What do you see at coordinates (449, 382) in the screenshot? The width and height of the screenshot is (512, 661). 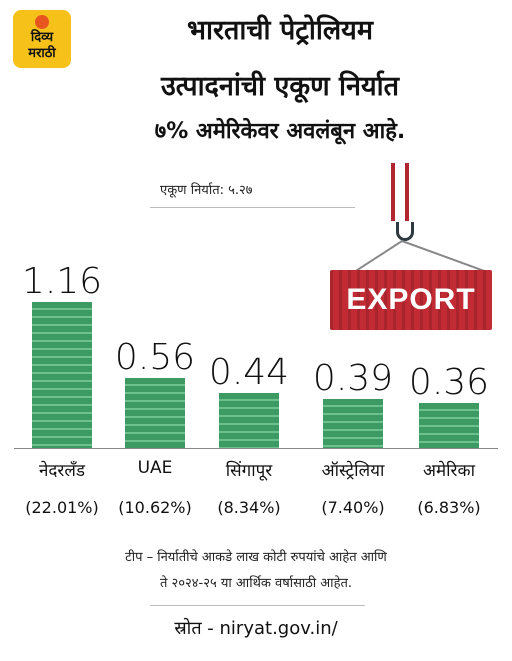 I see `bar-value-label: 0.36` at bounding box center [449, 382].